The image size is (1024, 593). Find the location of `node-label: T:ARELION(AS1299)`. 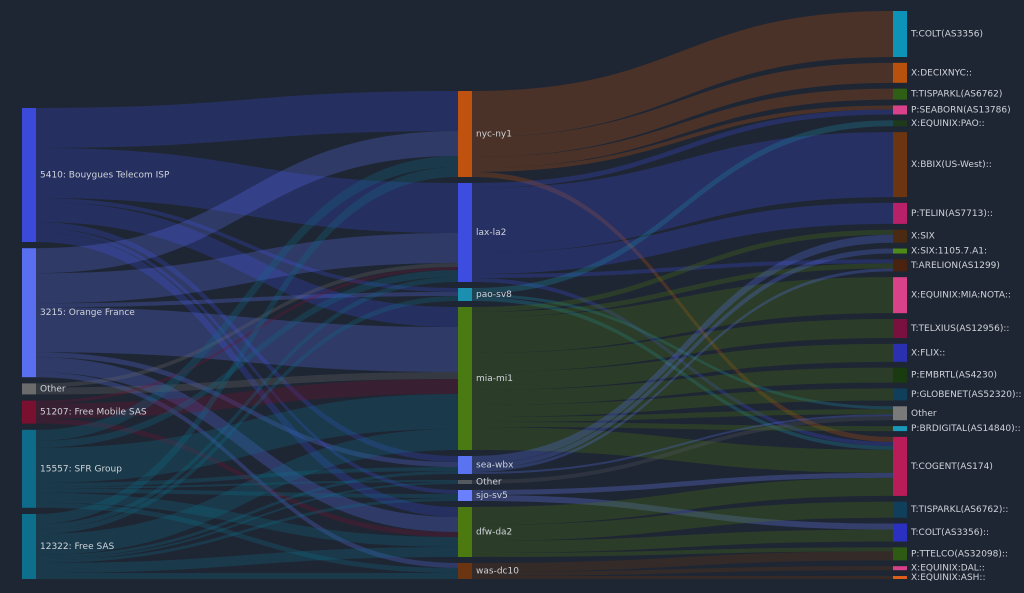

node-label: T:ARELION(AS1299) is located at coordinates (955, 266).